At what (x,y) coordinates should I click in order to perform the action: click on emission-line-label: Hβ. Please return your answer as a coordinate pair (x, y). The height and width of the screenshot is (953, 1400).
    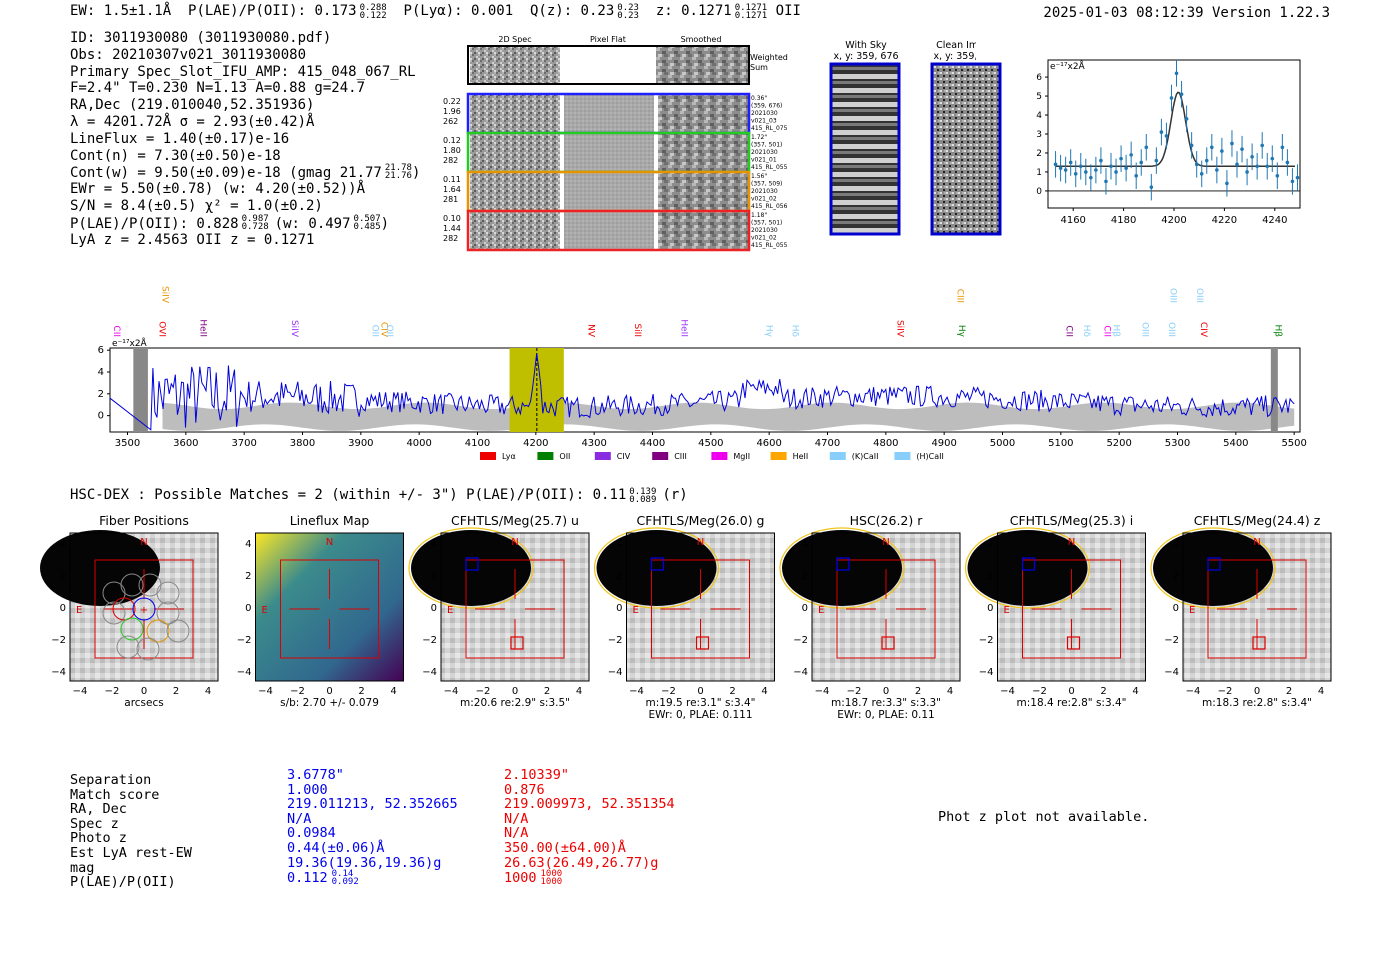
    Looking at the image, I should click on (1115, 330).